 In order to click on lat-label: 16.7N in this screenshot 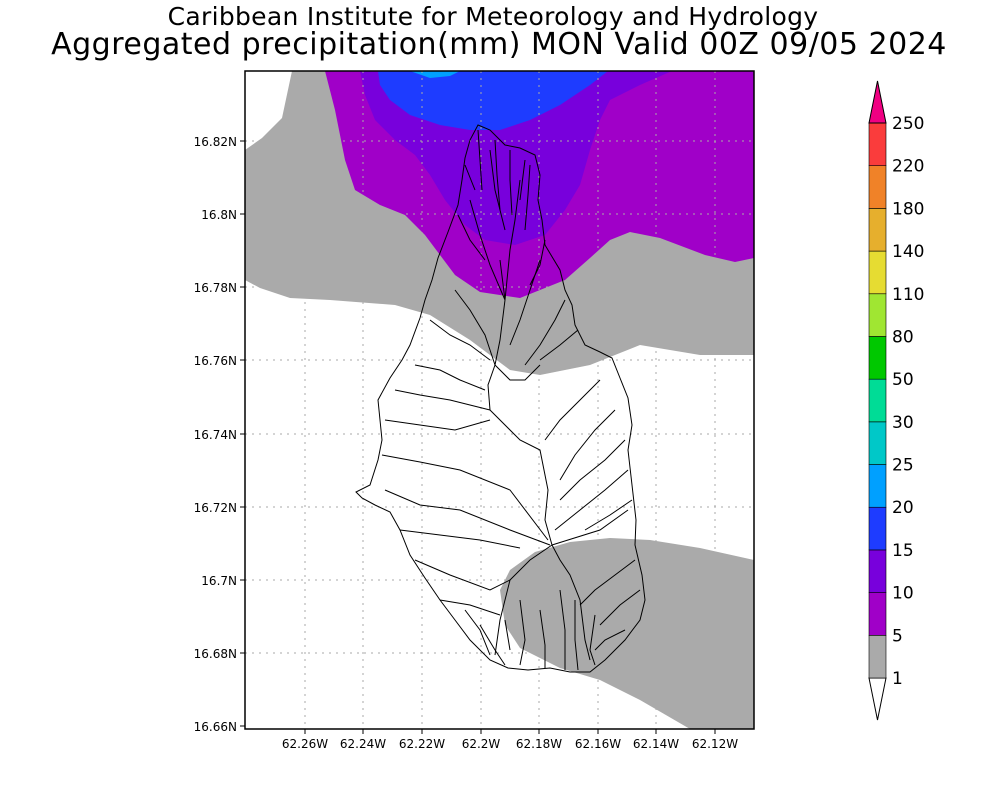, I will do `click(219, 581)`.